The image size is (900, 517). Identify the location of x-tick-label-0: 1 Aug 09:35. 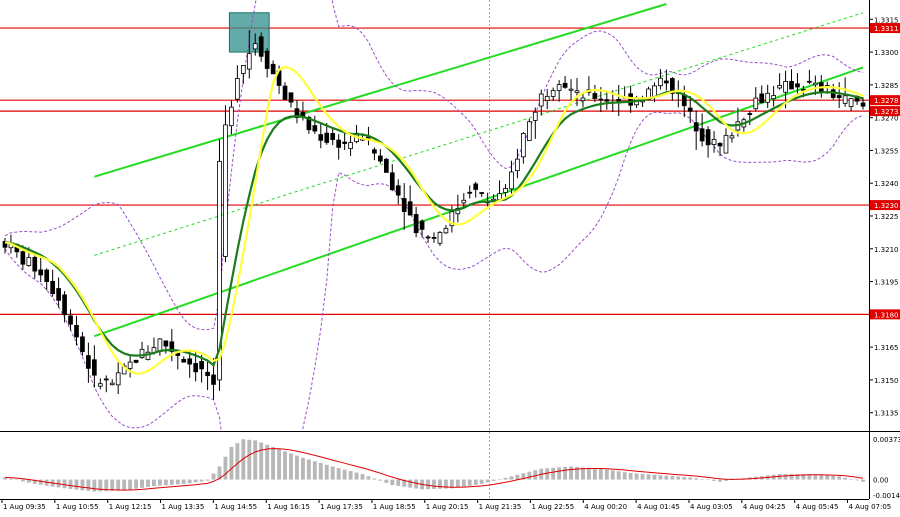
(24, 507).